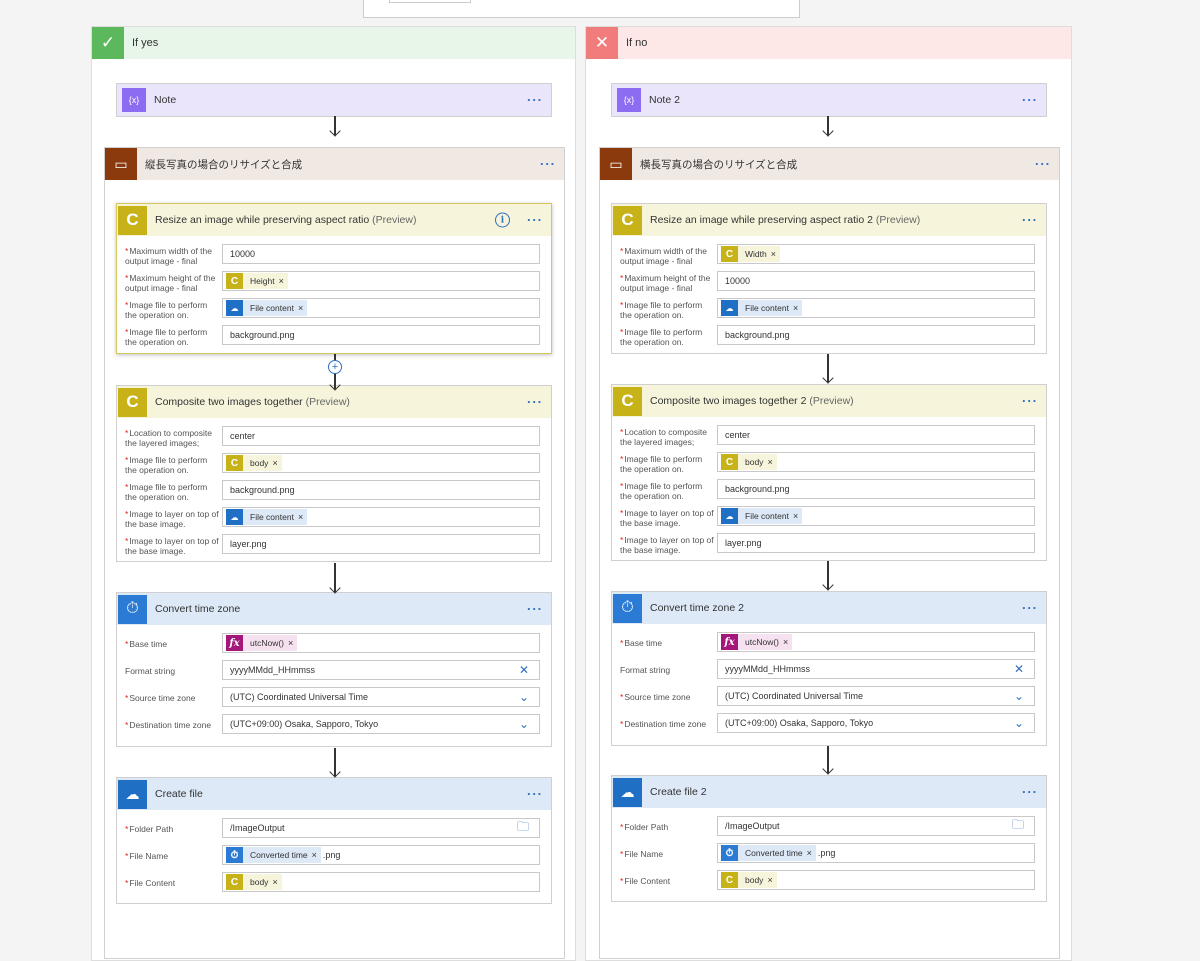 Image resolution: width=1200 pixels, height=961 pixels. Describe the element at coordinates (334, 609) in the screenshot. I see `action-header: ⏱ Convert time zone ···` at that location.